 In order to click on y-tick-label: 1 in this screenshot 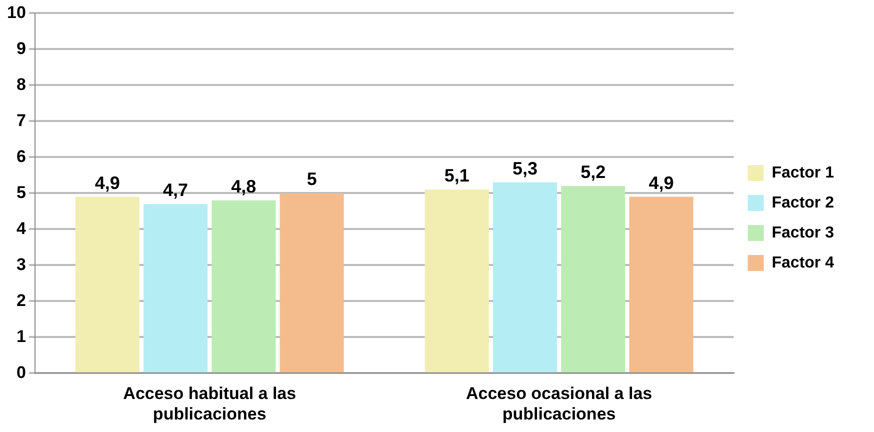, I will do `click(21, 336)`.